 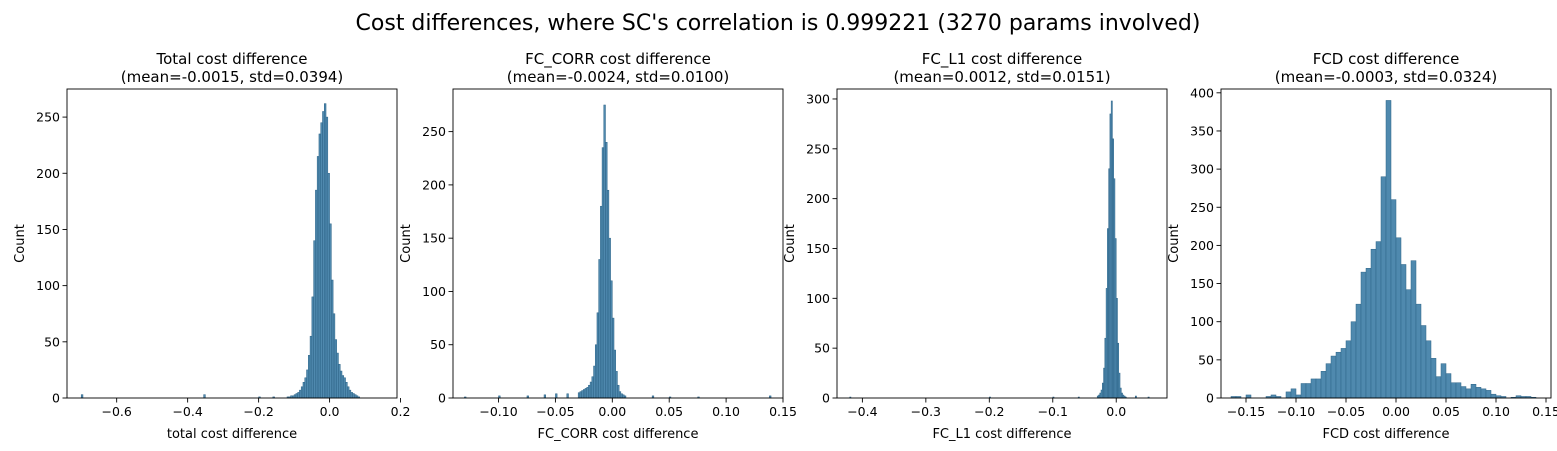 What do you see at coordinates (232, 434) in the screenshot?
I see `x-axis-label: total cost difference` at bounding box center [232, 434].